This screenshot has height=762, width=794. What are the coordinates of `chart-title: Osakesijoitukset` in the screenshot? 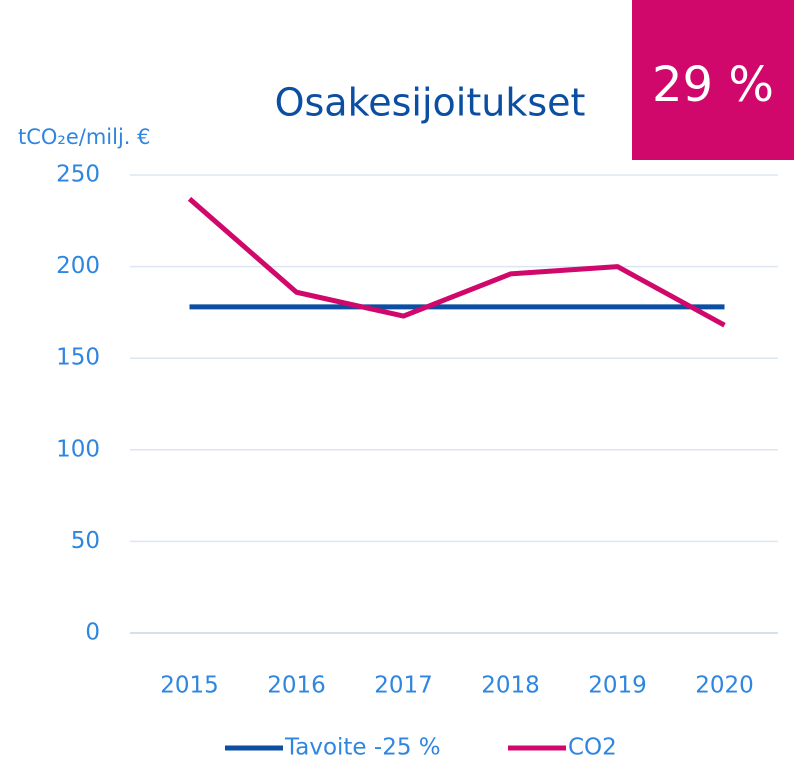 It's located at (430, 103).